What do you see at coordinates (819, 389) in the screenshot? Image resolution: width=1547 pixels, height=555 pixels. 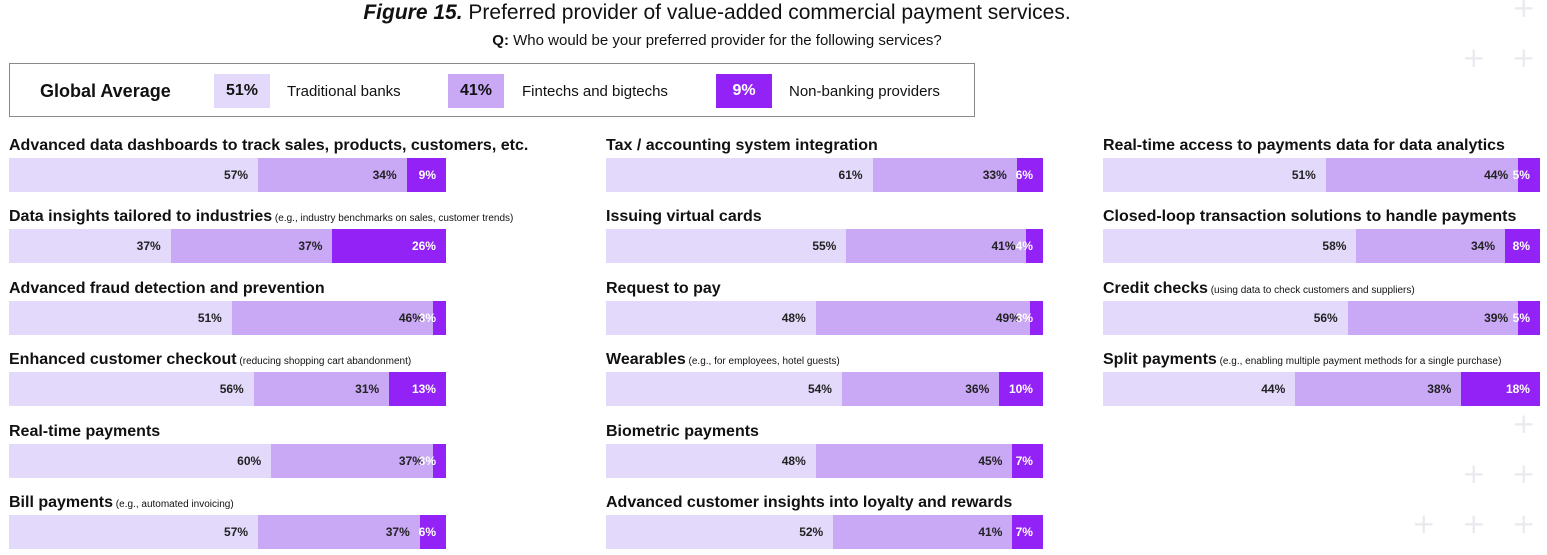 I see `bar-value-label: 54%` at bounding box center [819, 389].